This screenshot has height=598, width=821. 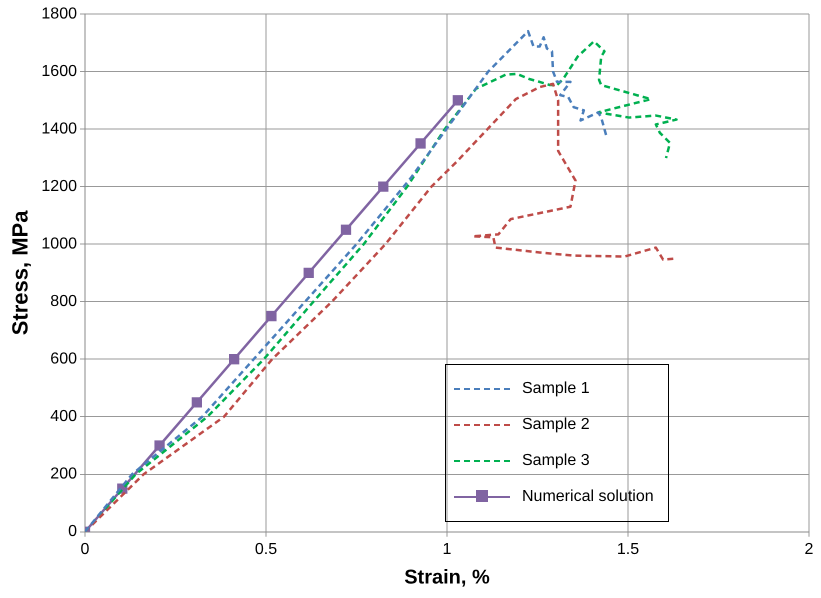 I want to click on legend-label: Sample 2, so click(x=556, y=425).